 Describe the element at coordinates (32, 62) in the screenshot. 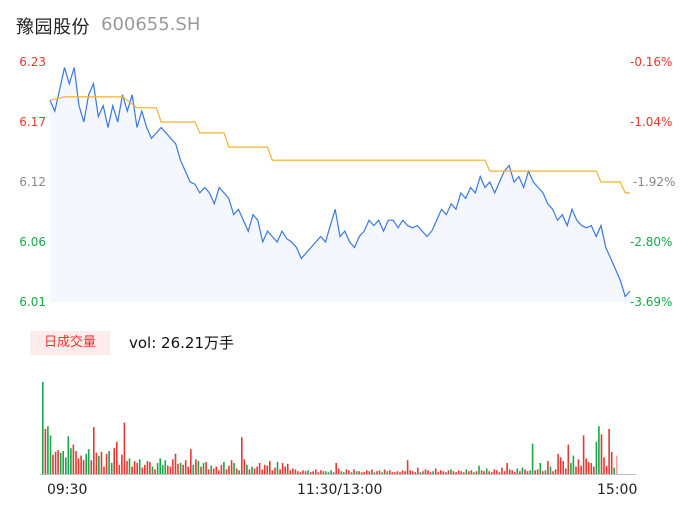

I see `price-tick-1: 6.23` at that location.